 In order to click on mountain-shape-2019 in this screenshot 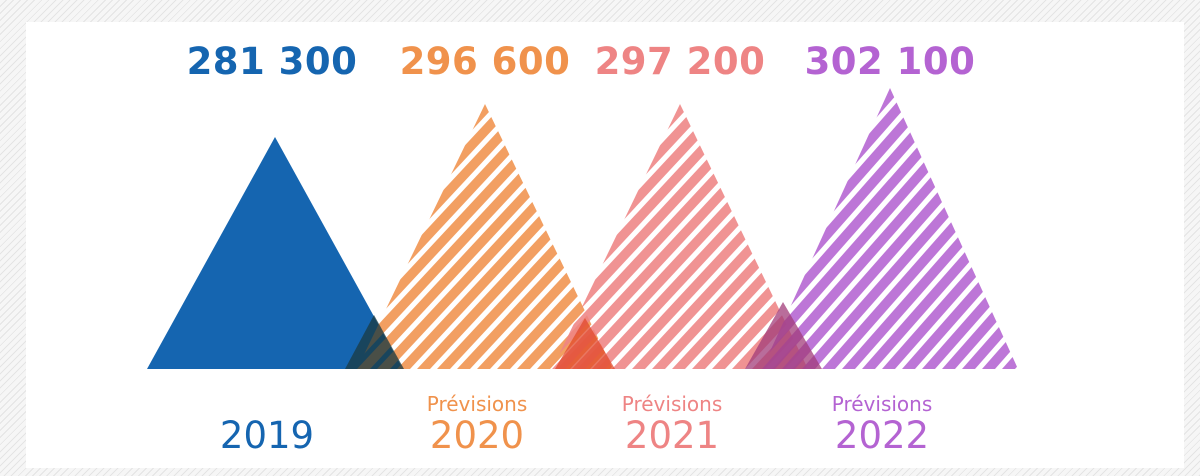, I will do `click(275, 253)`.